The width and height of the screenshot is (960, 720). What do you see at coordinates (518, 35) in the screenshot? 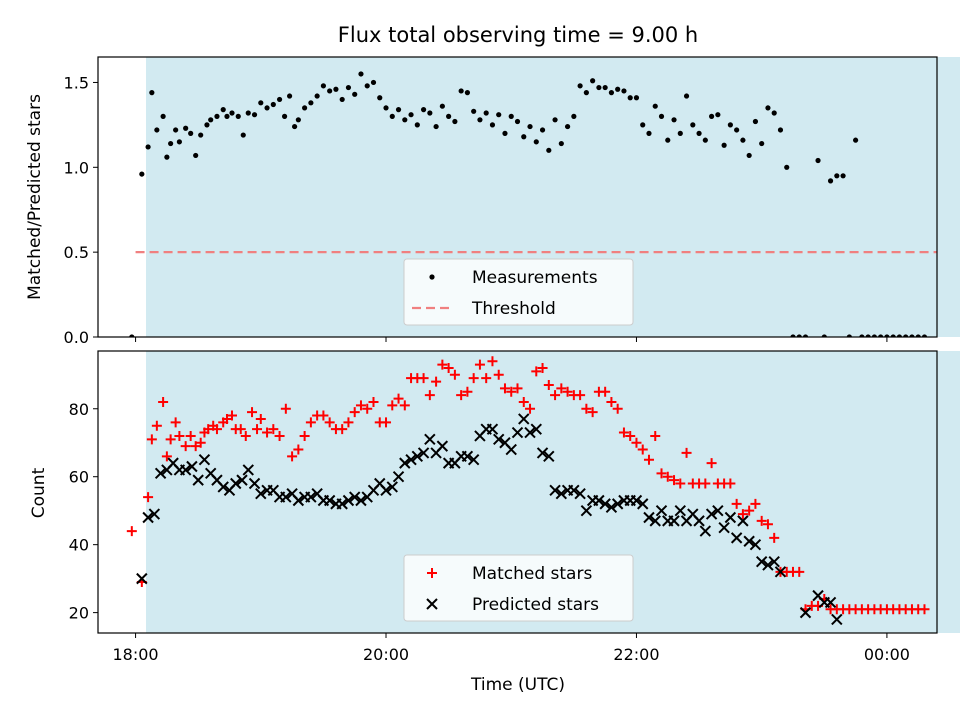
I see `chart-title: Flux total observing time = 9.00 h` at bounding box center [518, 35].